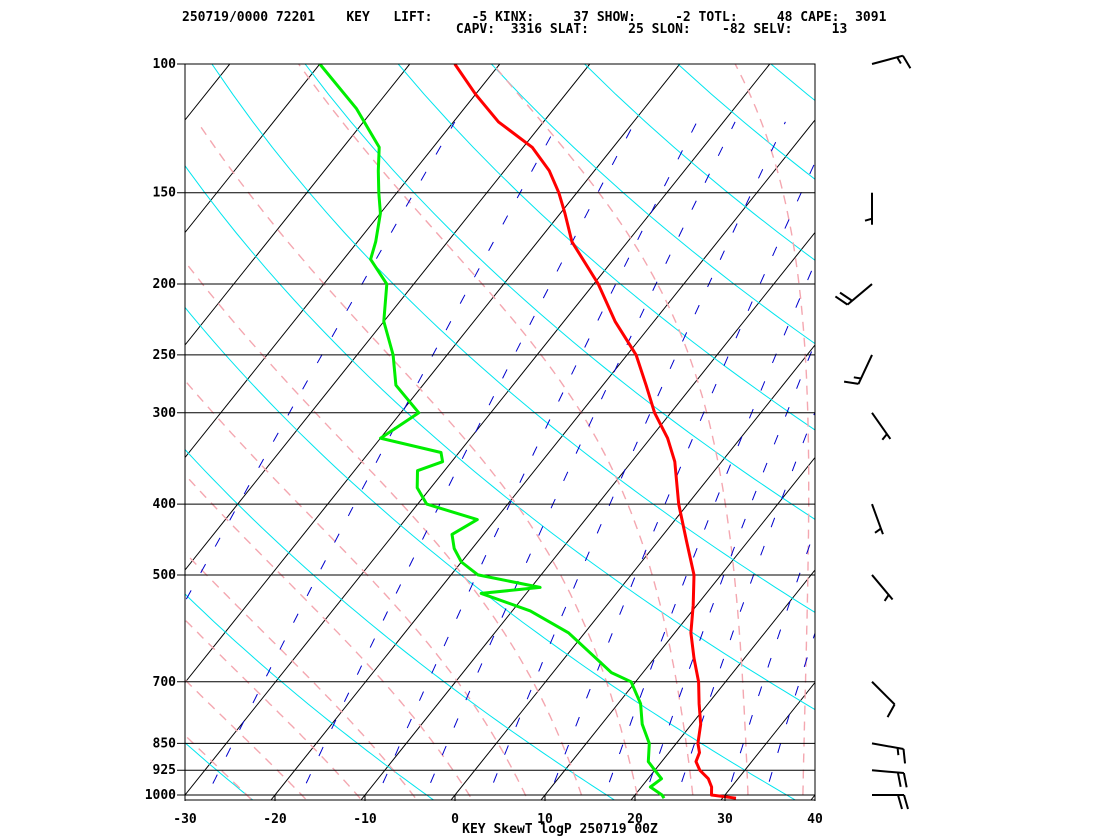  What do you see at coordinates (560, 829) in the screenshot?
I see `footer-title: KEY SkewT logP 250719 00Z` at bounding box center [560, 829].